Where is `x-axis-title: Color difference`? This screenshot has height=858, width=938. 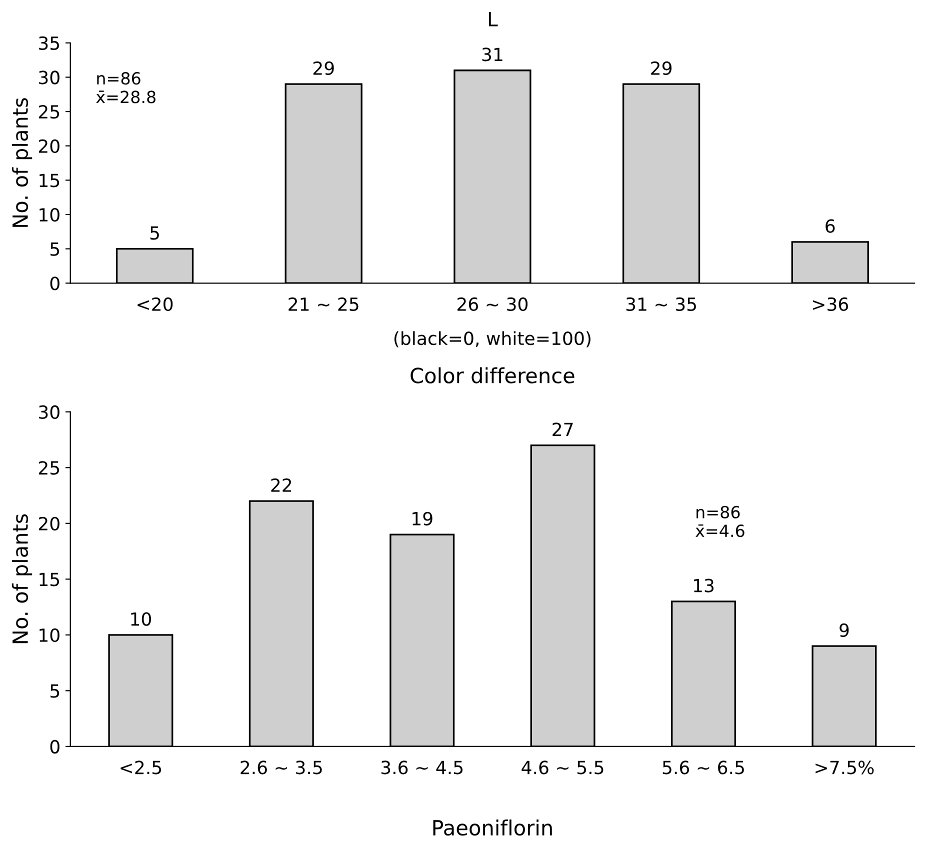 x-axis-title: Color difference is located at coordinates (492, 375).